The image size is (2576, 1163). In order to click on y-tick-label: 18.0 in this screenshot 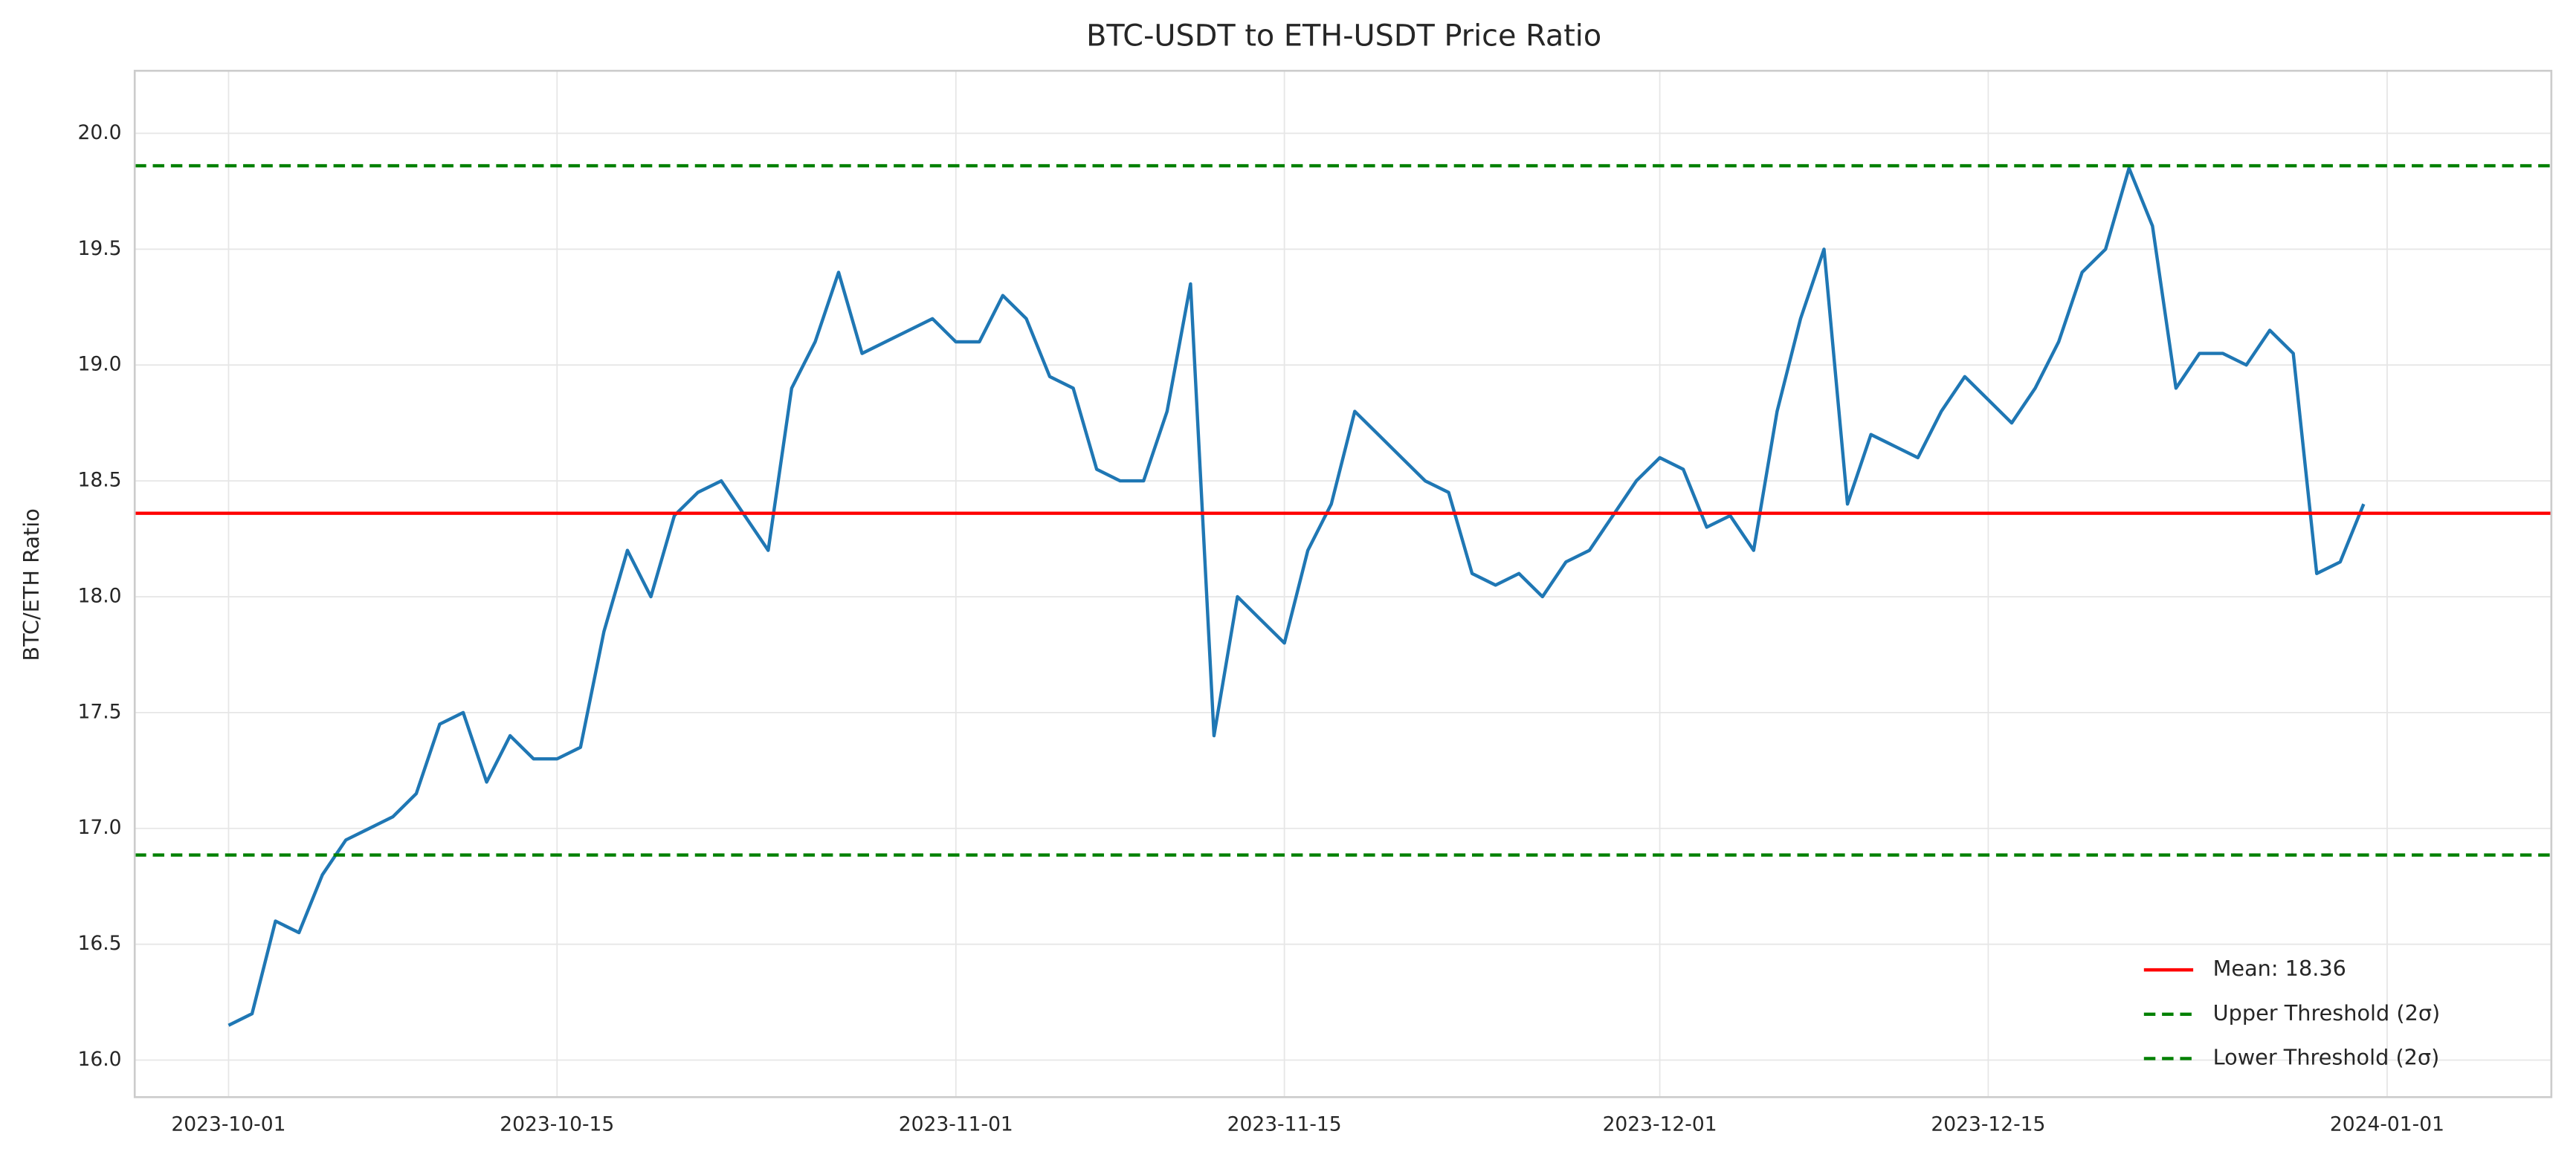, I will do `click(100, 595)`.